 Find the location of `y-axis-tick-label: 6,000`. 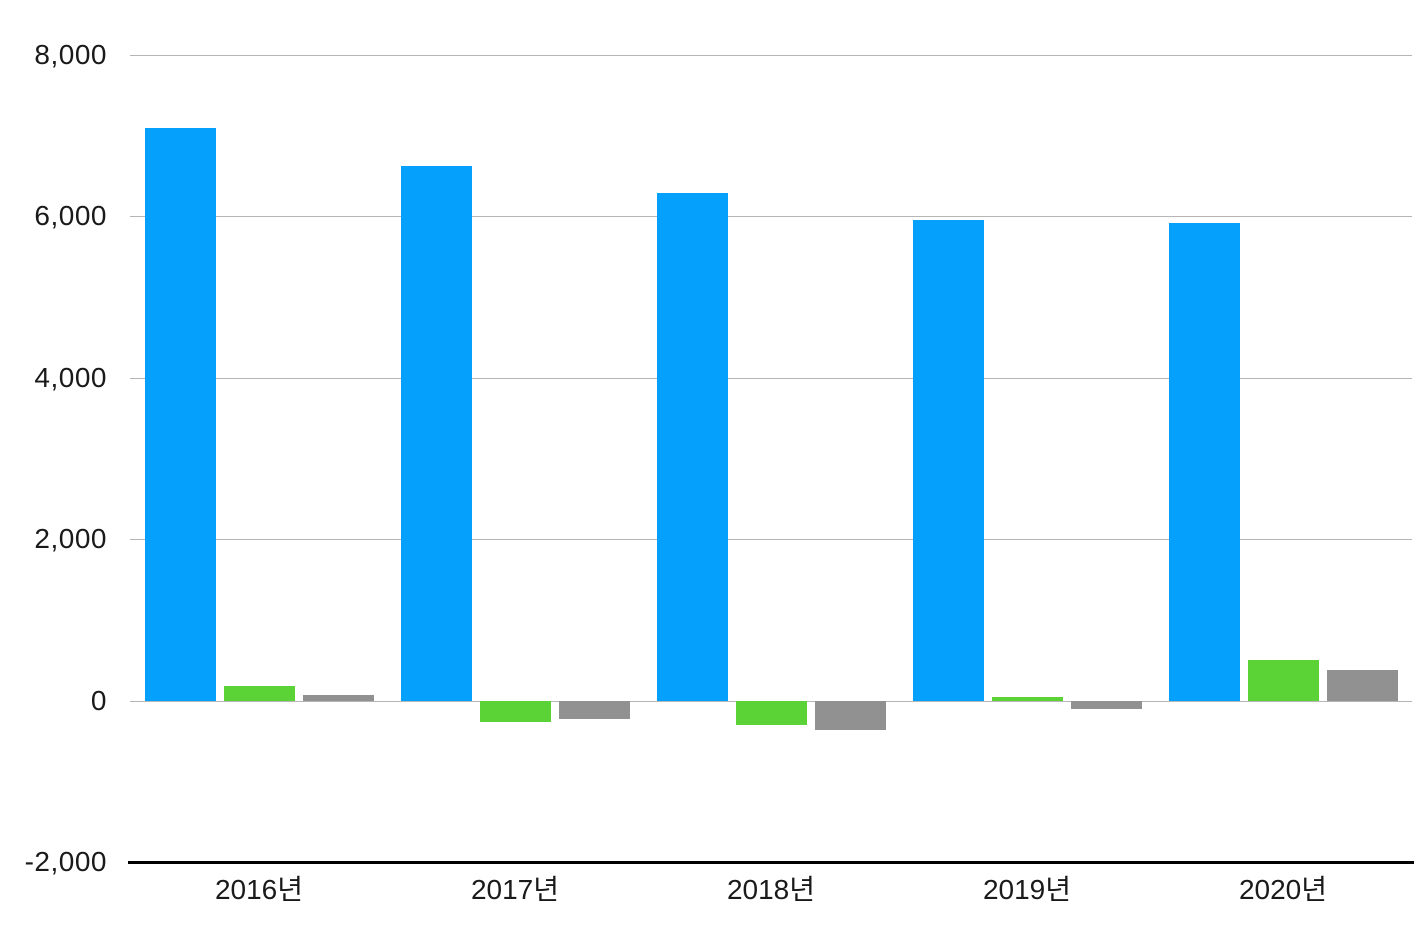

y-axis-tick-label: 6,000 is located at coordinates (70, 216).